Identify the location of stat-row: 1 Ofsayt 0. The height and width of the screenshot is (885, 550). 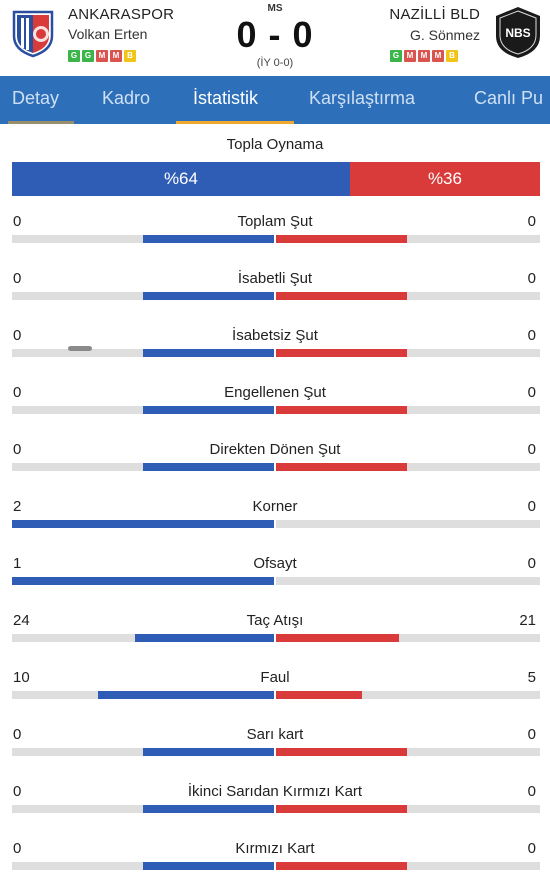
(275, 575).